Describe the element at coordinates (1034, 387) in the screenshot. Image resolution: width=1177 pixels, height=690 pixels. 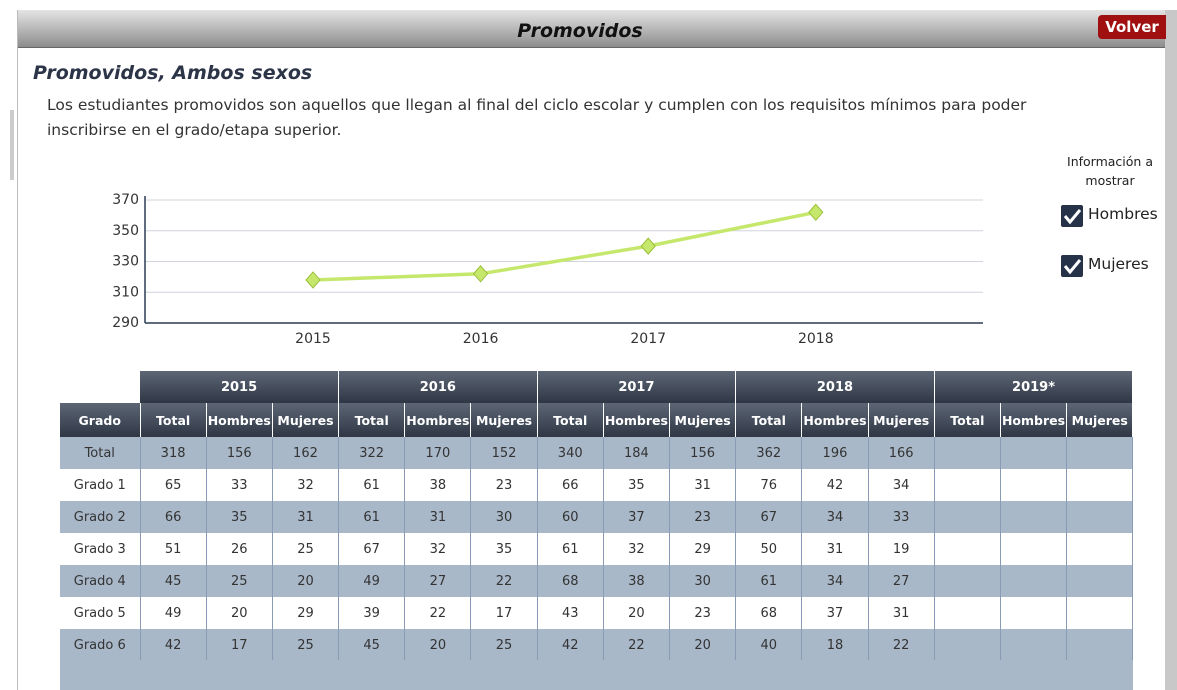
I see `year-header: 2019*` at that location.